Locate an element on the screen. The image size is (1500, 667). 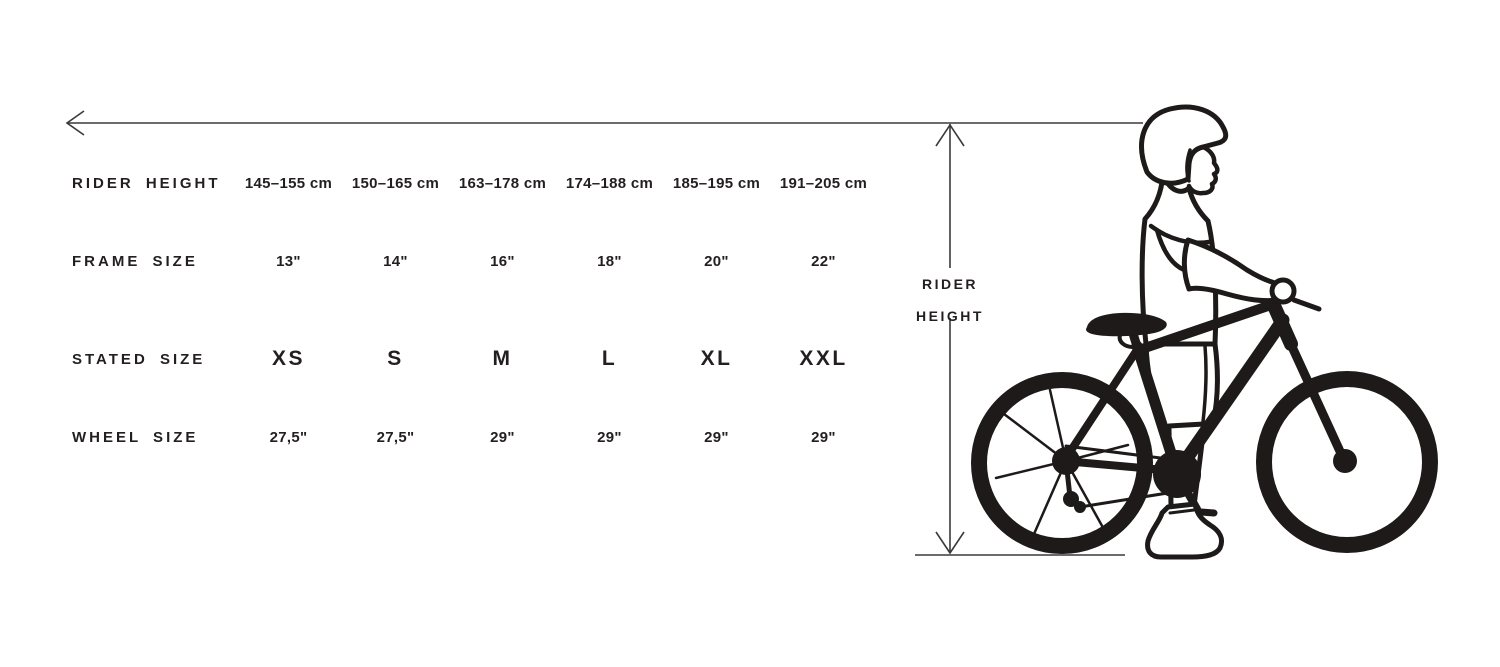
rider-height-value: 163–178 cm is located at coordinates (502, 183).